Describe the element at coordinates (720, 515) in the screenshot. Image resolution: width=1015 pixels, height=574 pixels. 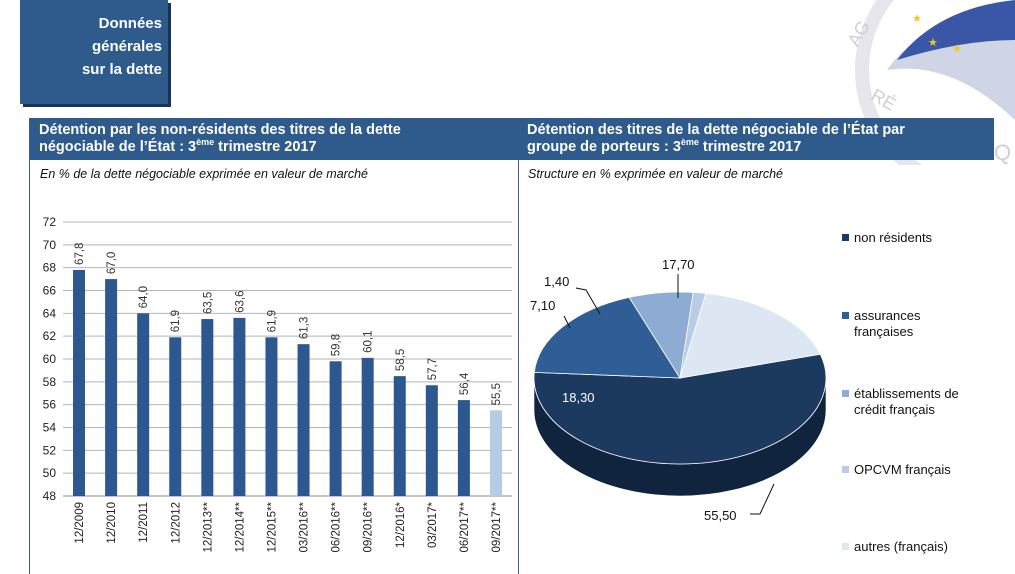
I see `pie-value-label: 55,50` at that location.